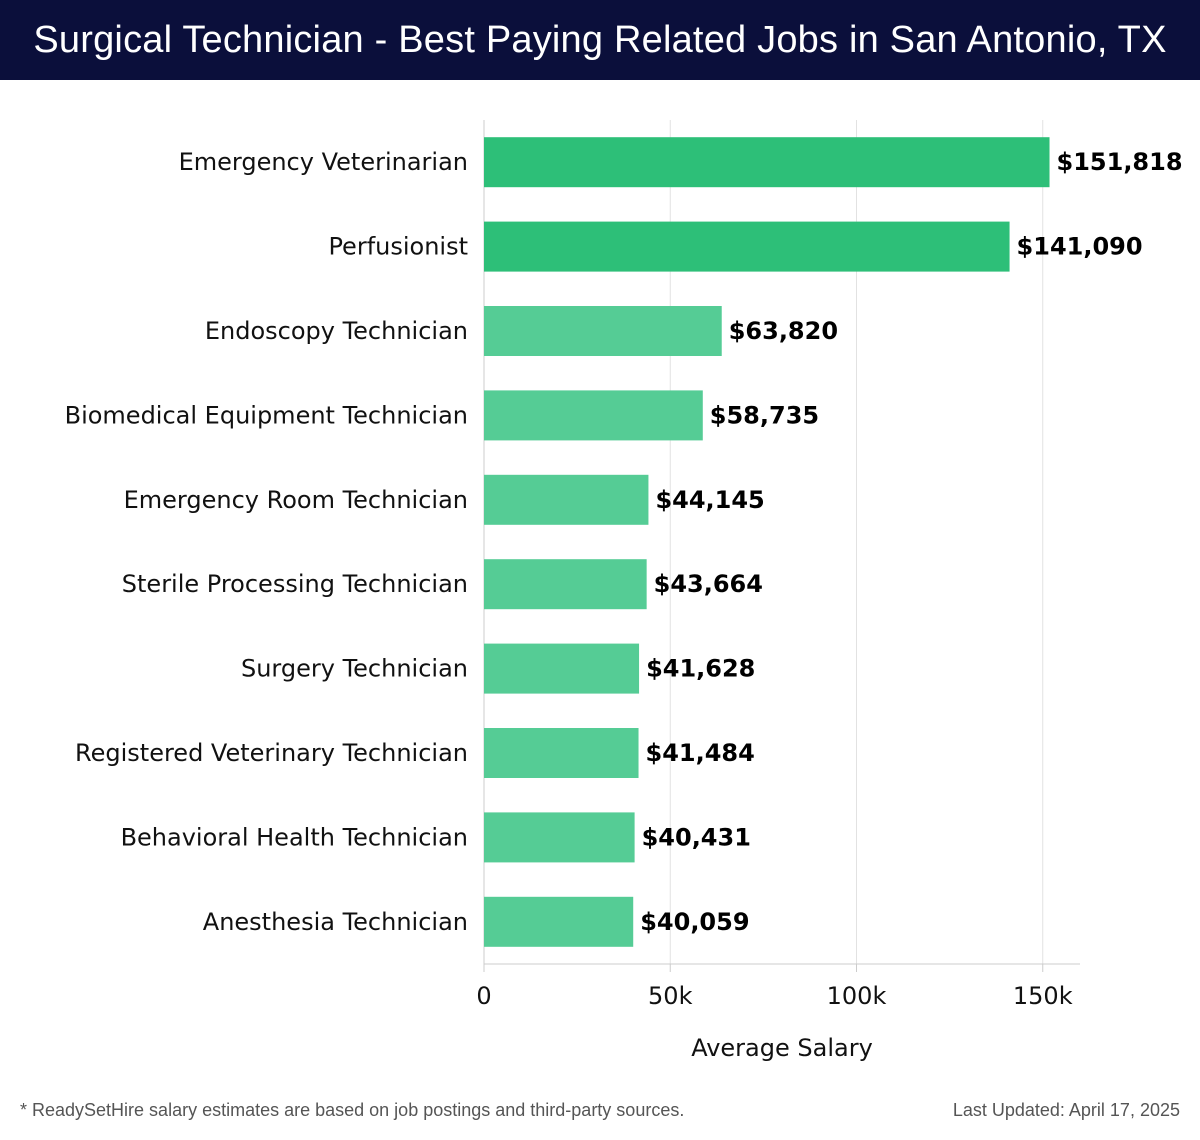 This screenshot has width=1200, height=1140. What do you see at coordinates (694, 922) in the screenshot?
I see `value-label: $40,059` at bounding box center [694, 922].